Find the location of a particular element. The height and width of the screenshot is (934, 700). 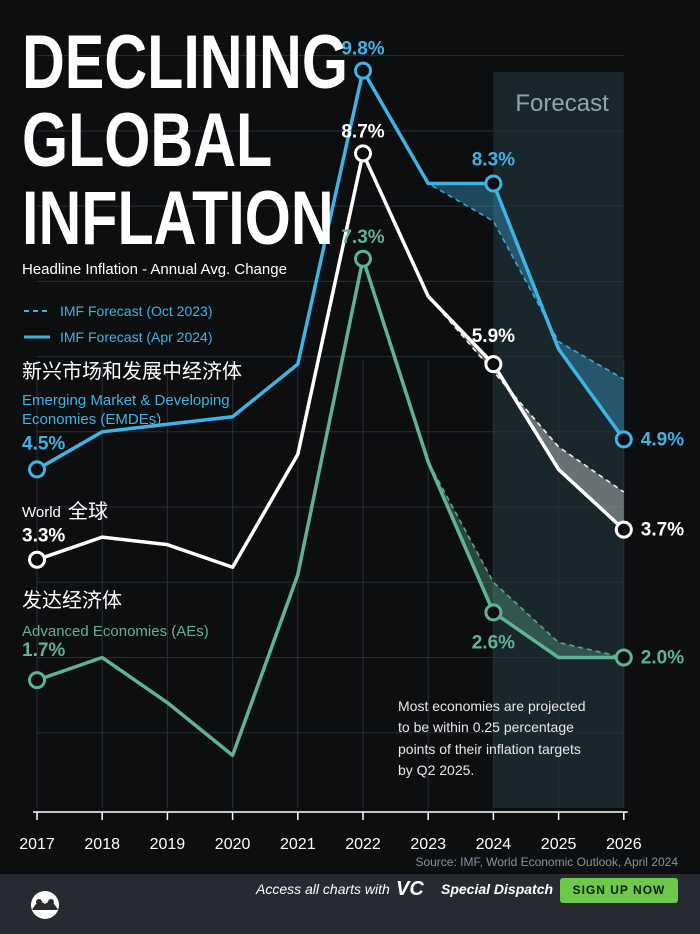

emde-value-label: 8.3% is located at coordinates (493, 160).